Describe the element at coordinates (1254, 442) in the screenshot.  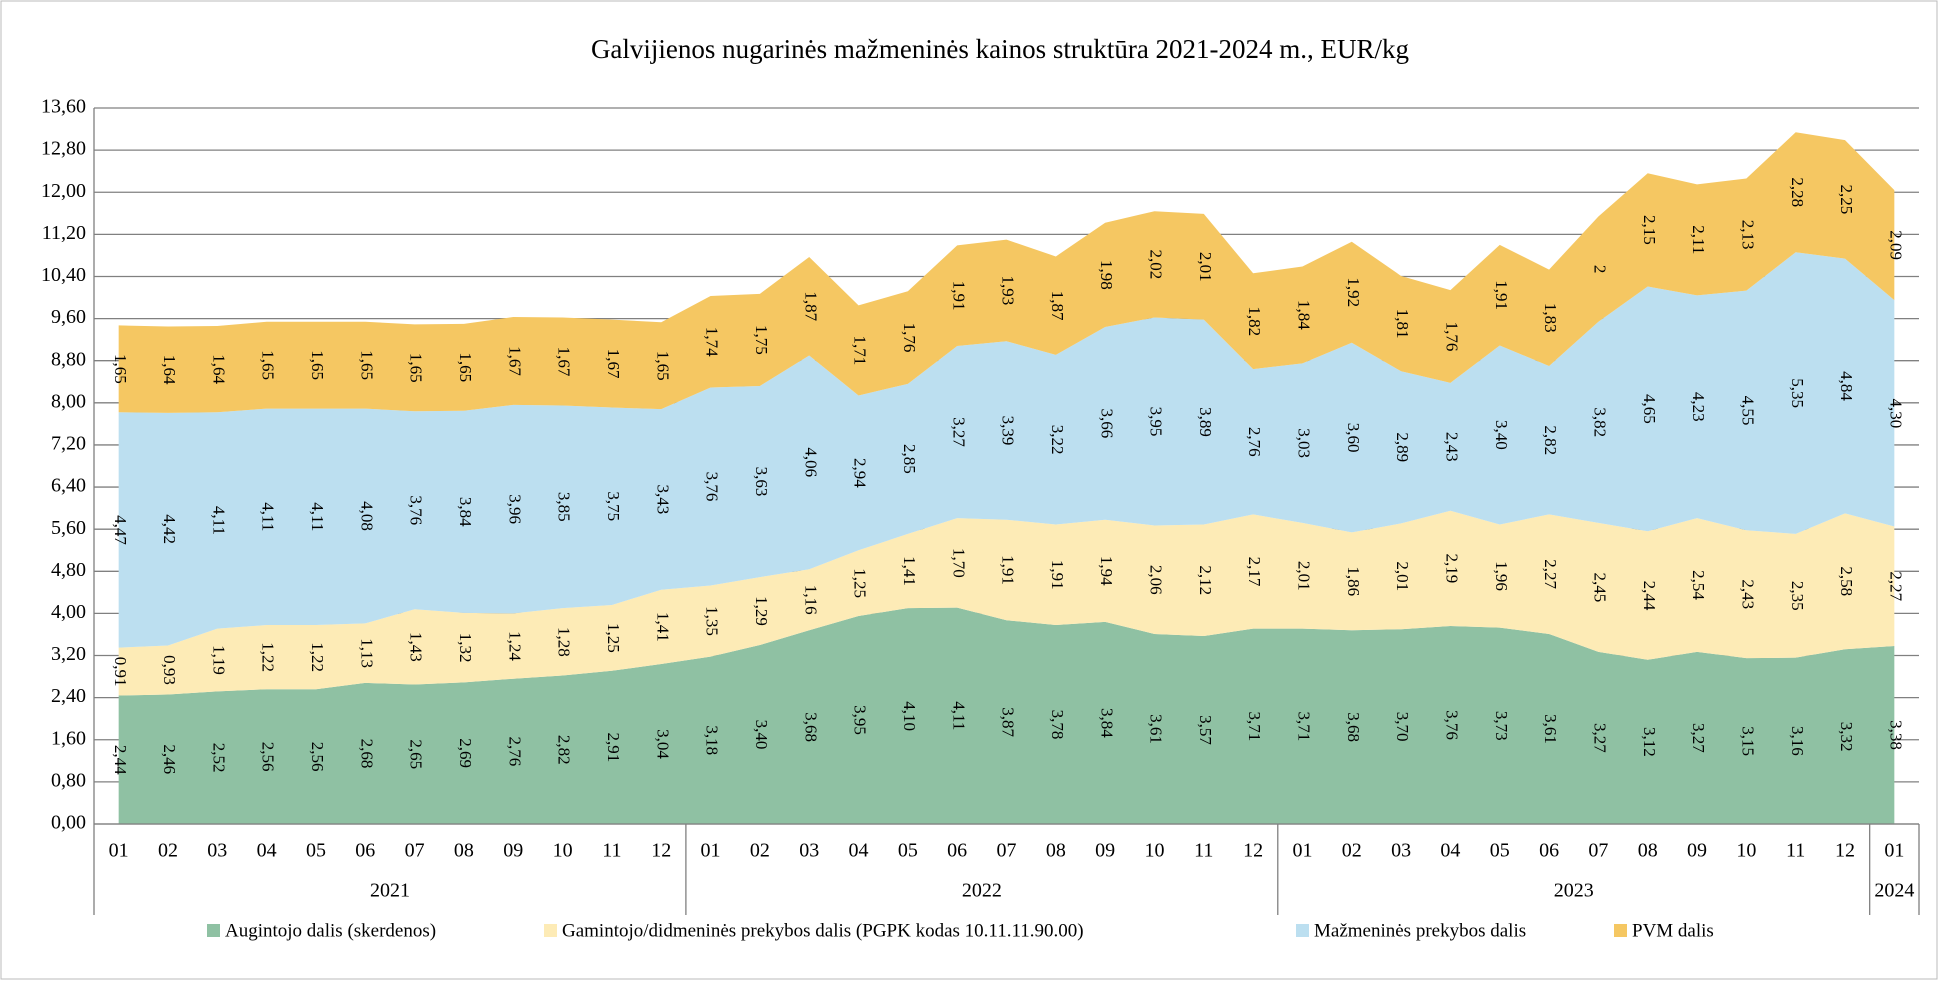
I see `data-label: 2,76` at that location.